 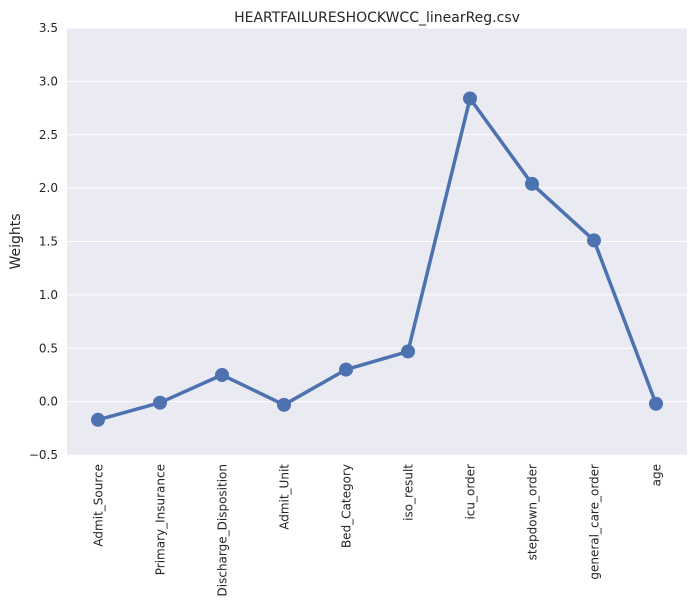 I want to click on data-point-primary-insurance, so click(x=160, y=402).